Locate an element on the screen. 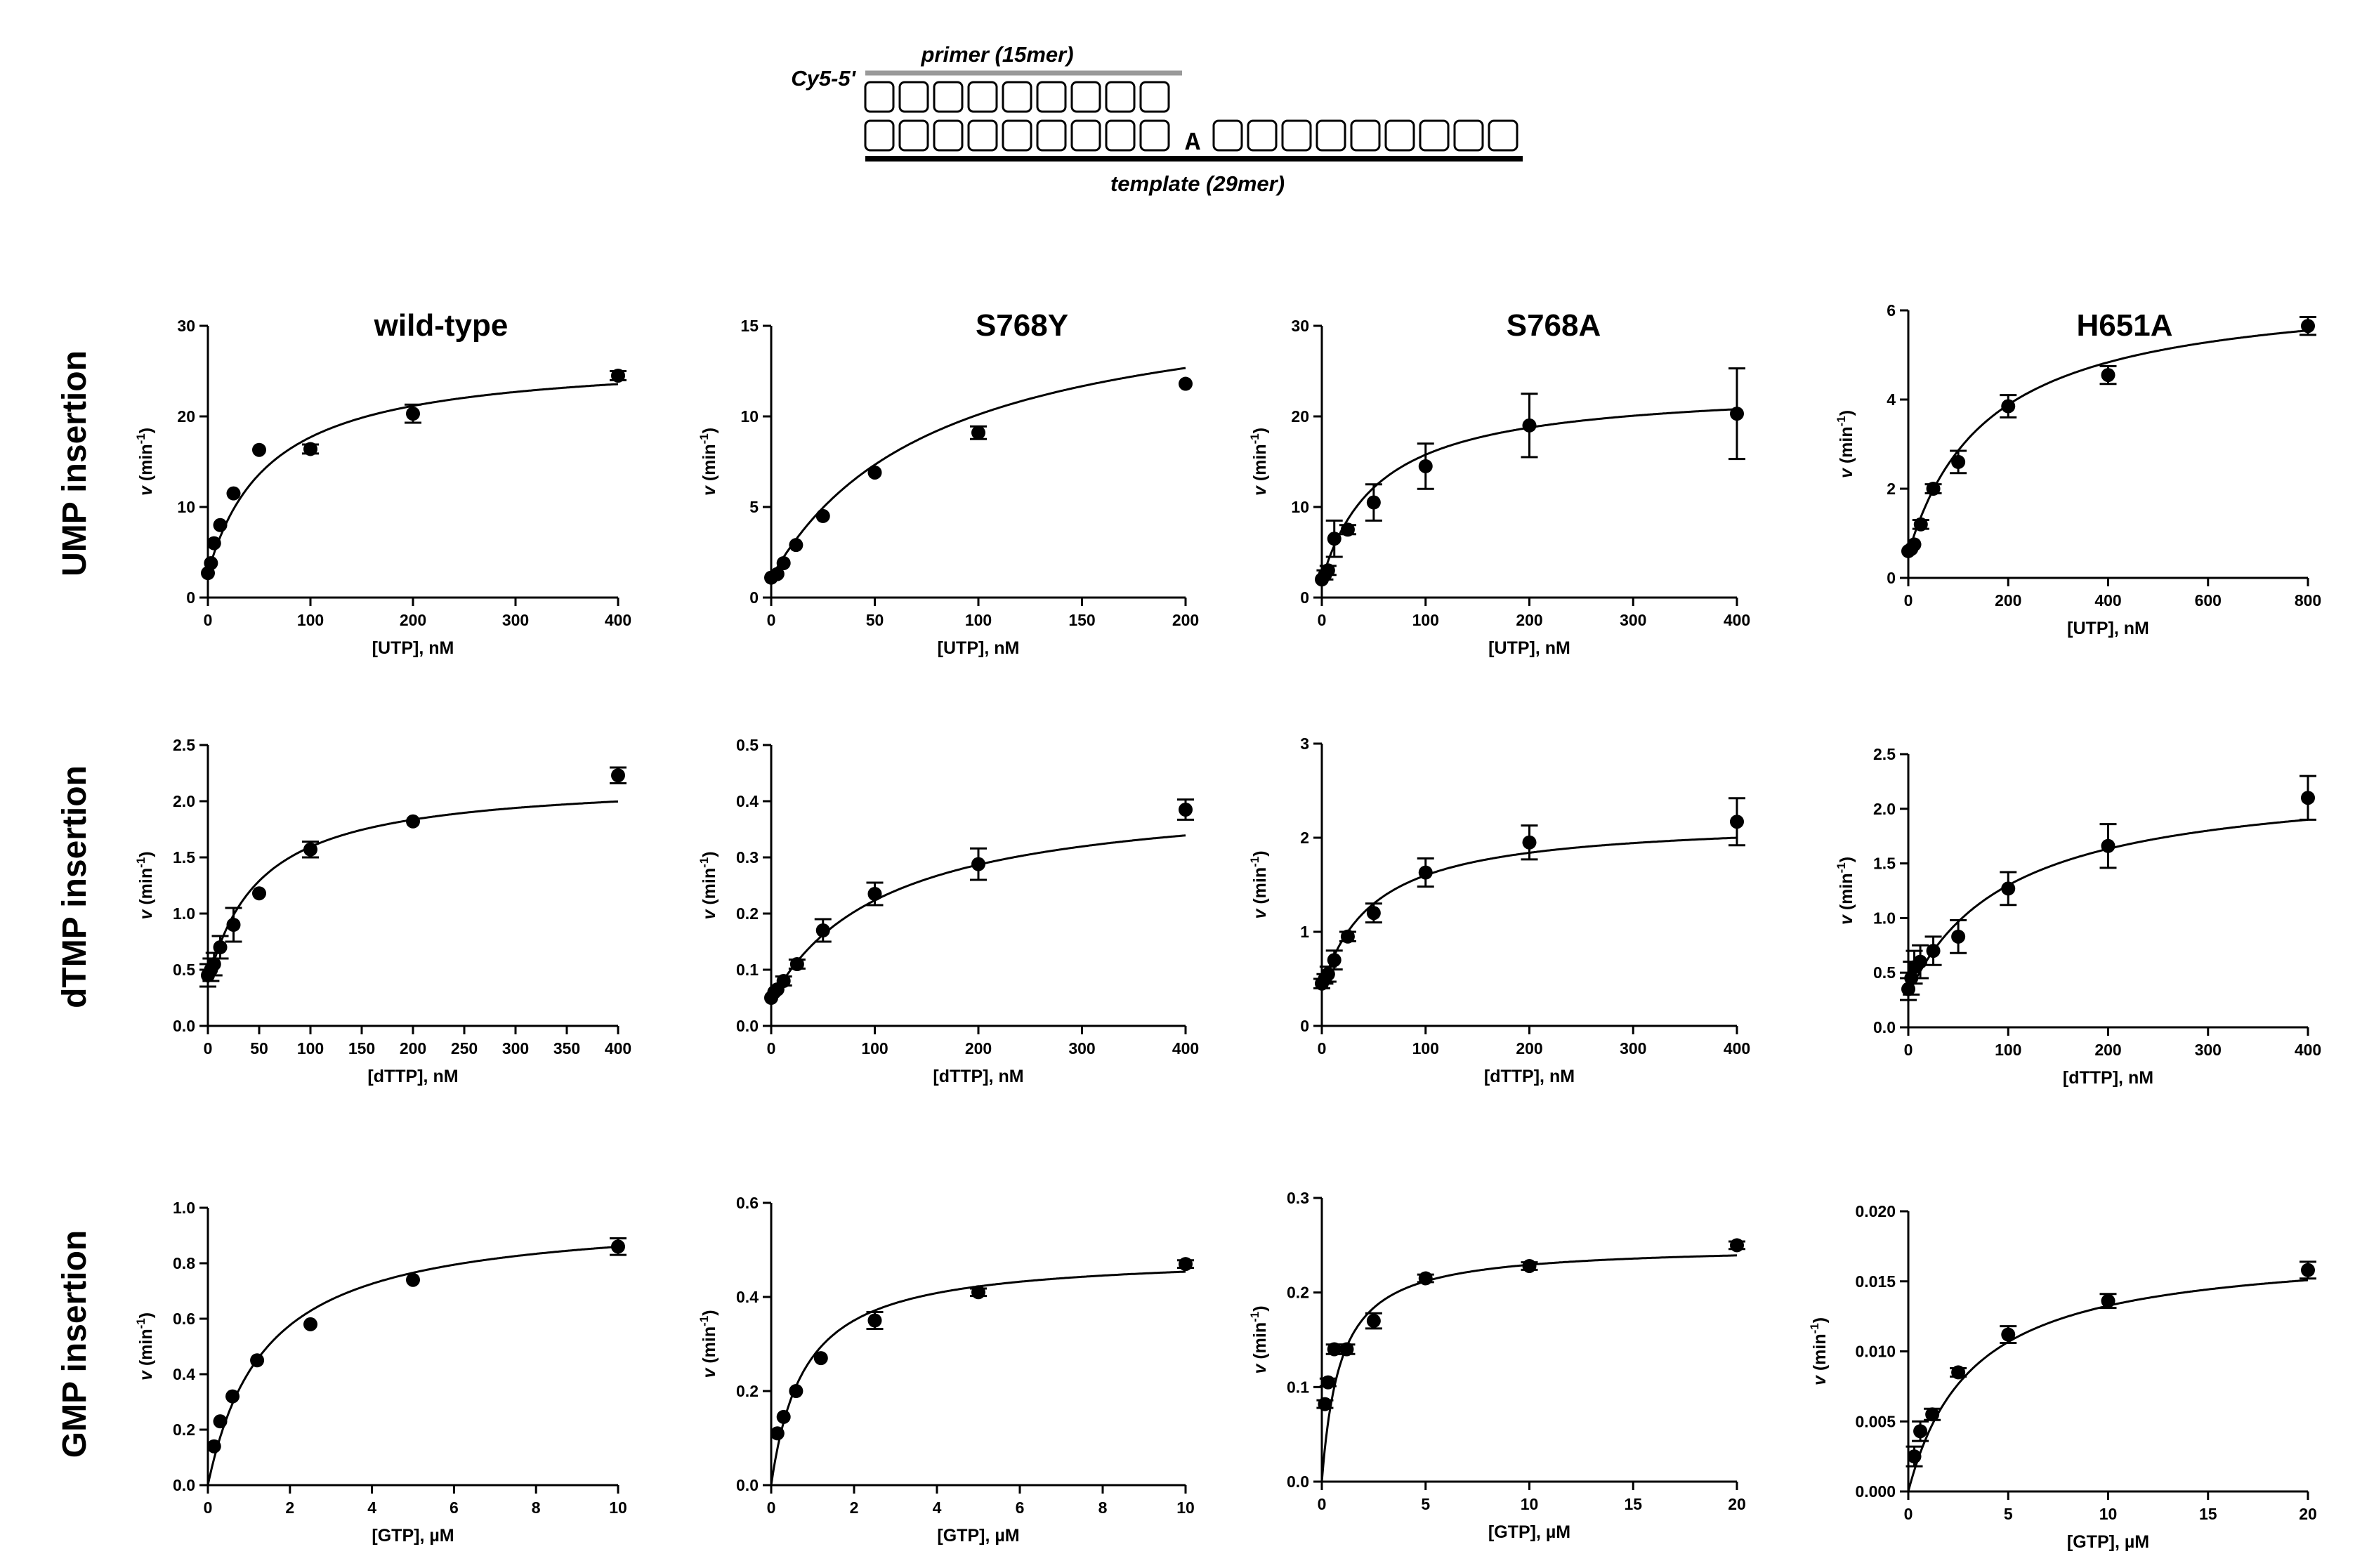  x-tick-label: 50 is located at coordinates (875, 620).